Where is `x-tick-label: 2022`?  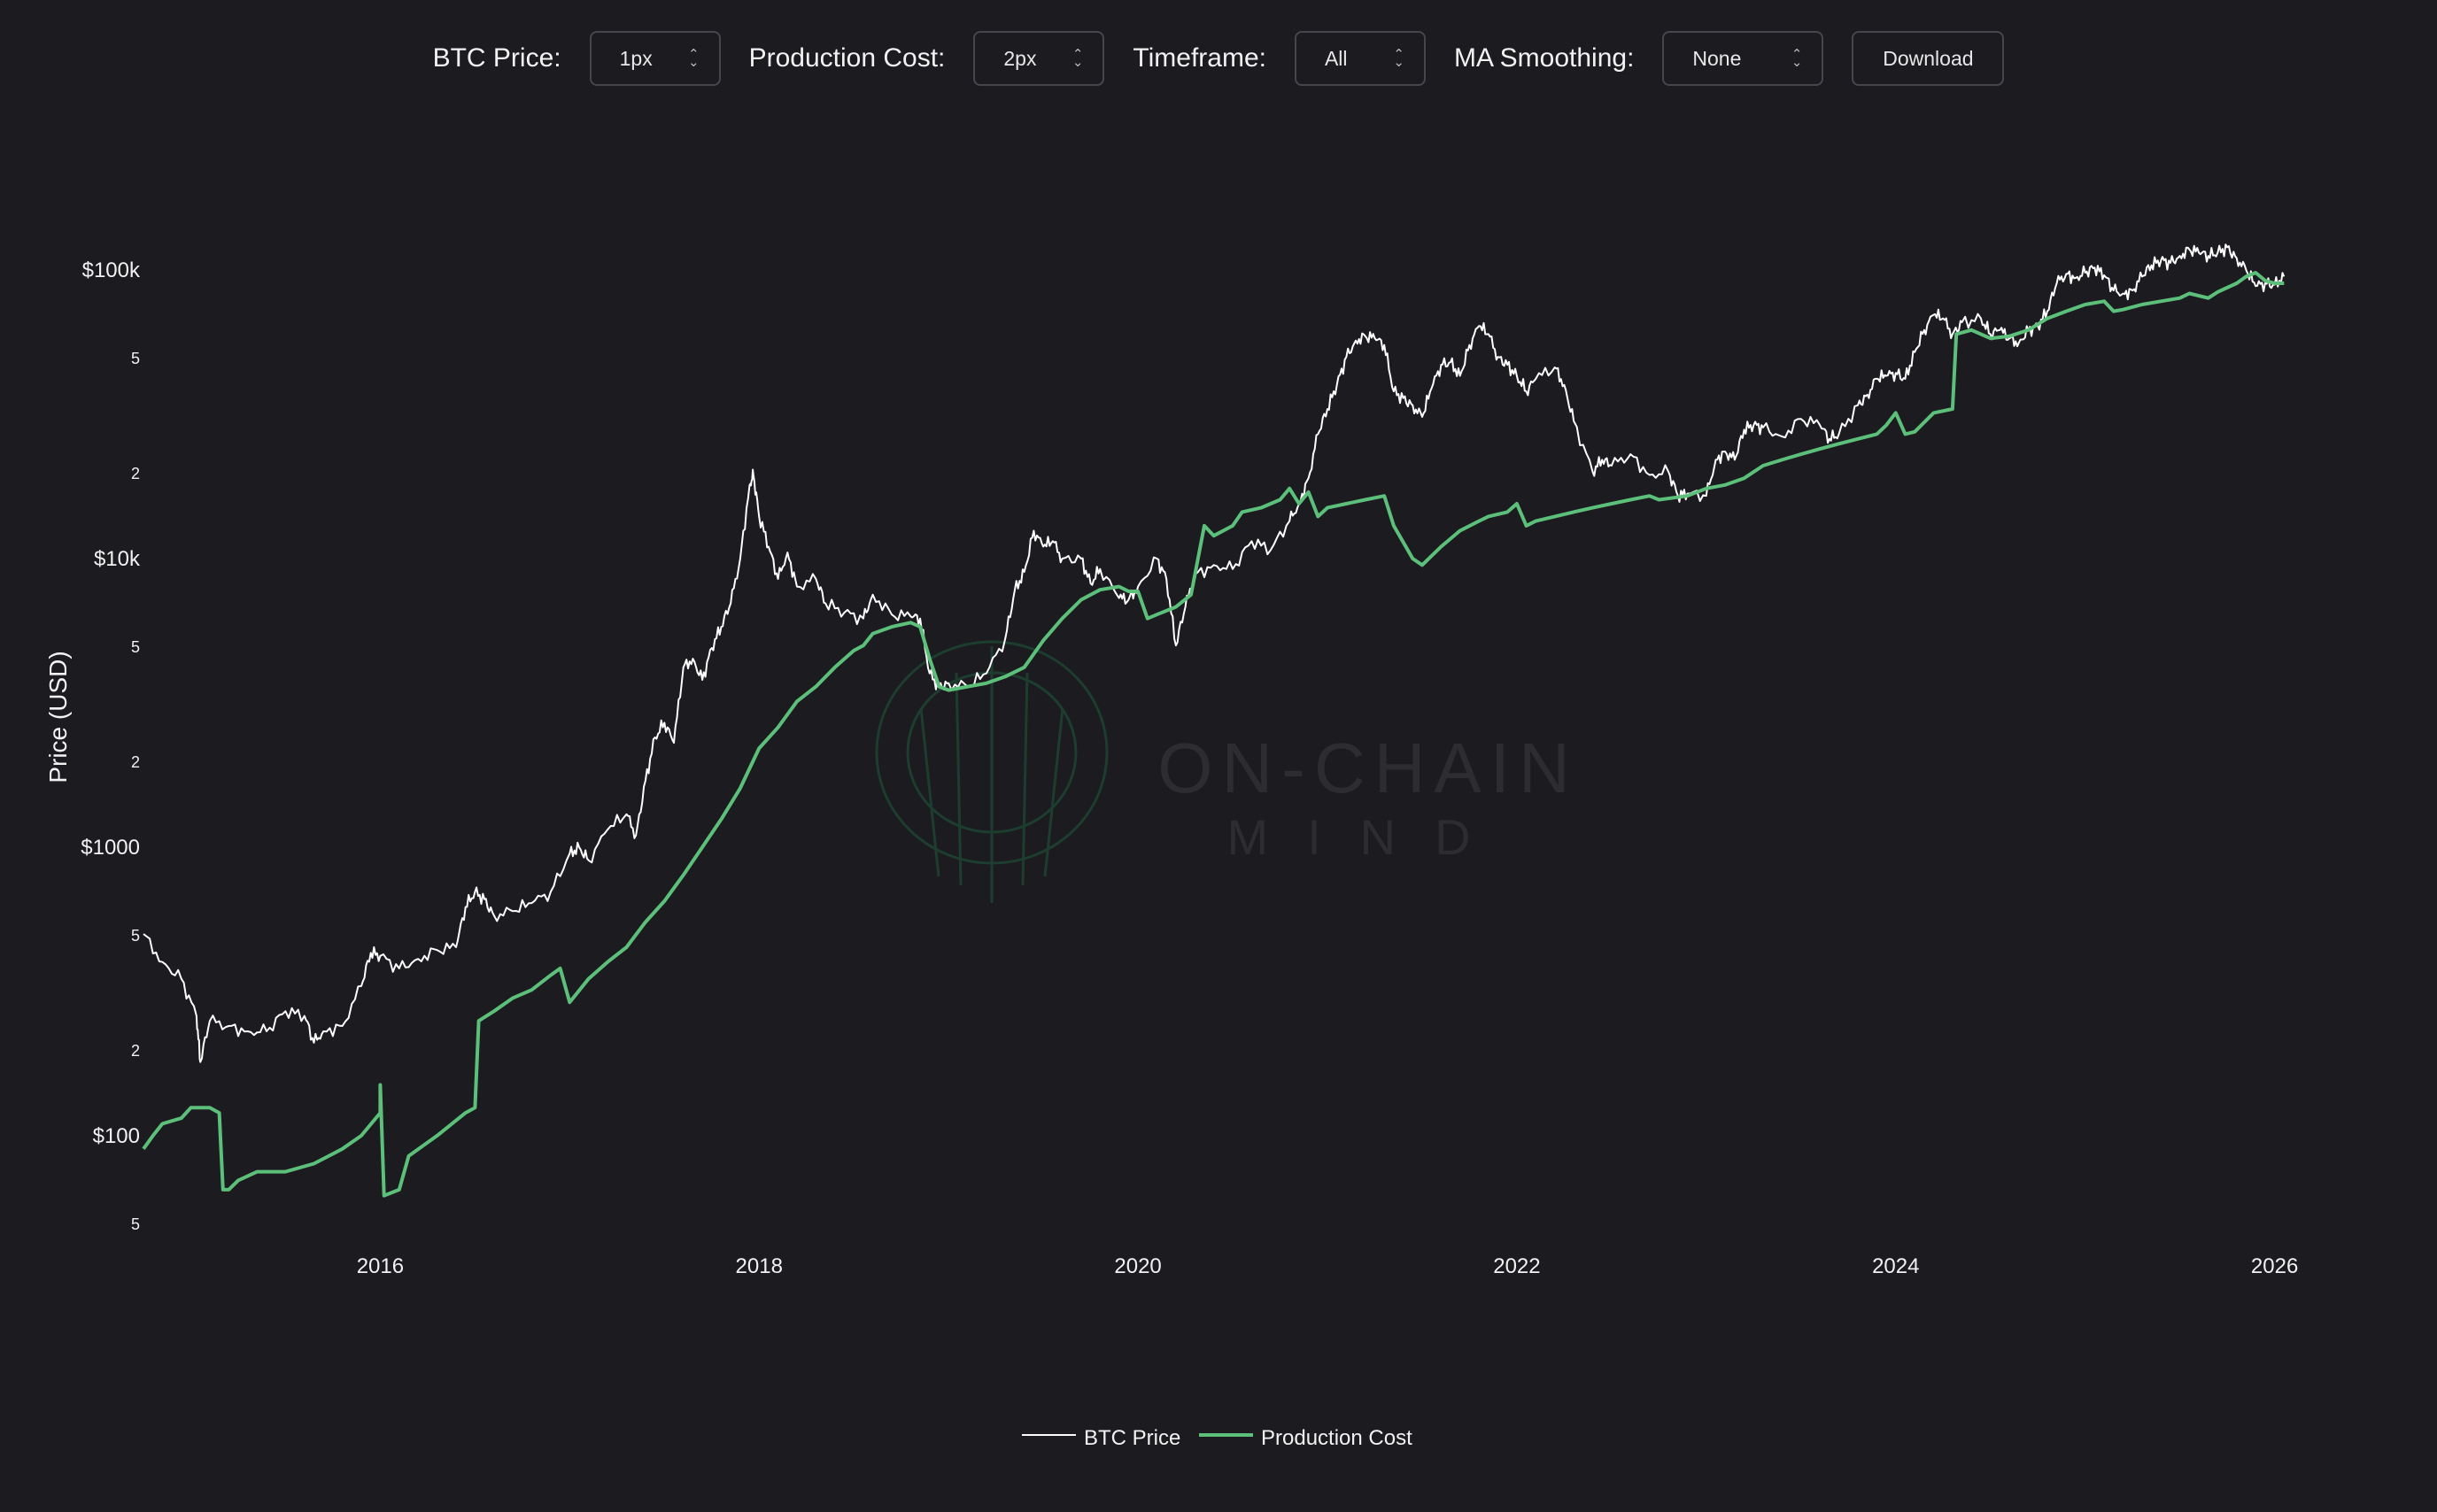
x-tick-label: 2022 is located at coordinates (1517, 1266).